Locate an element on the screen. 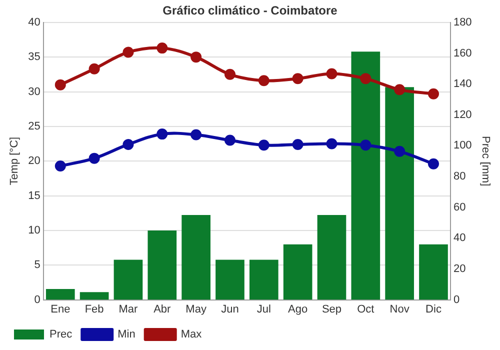 Image resolution: width=500 pixels, height=350 pixels. x-tick-label: Jun is located at coordinates (230, 309).